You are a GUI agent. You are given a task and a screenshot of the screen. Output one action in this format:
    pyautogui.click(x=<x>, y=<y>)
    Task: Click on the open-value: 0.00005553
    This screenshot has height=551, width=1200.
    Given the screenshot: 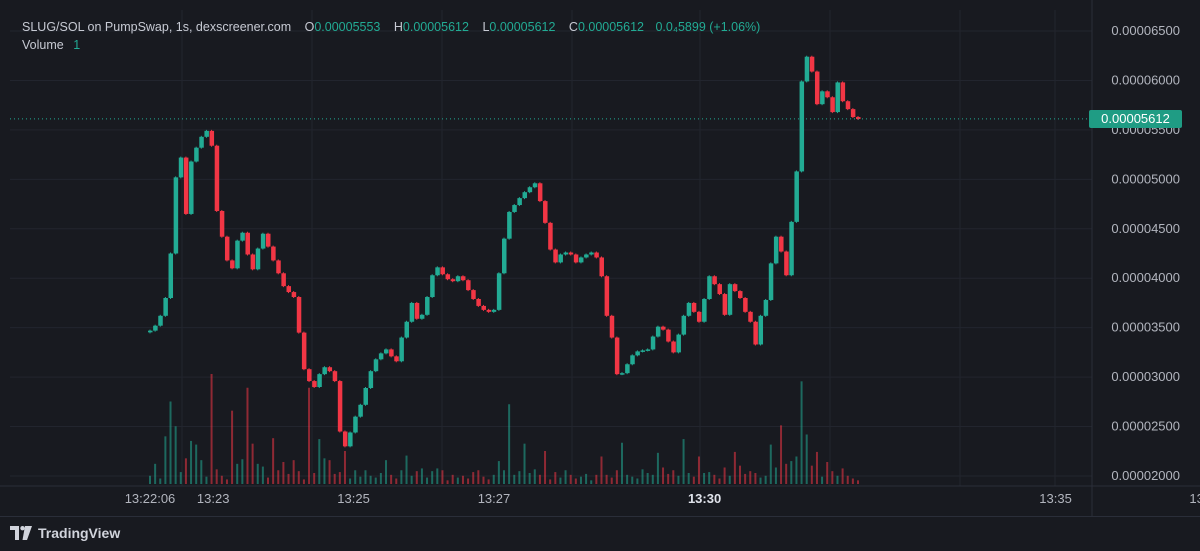 What is the action you would take?
    pyautogui.click(x=347, y=27)
    